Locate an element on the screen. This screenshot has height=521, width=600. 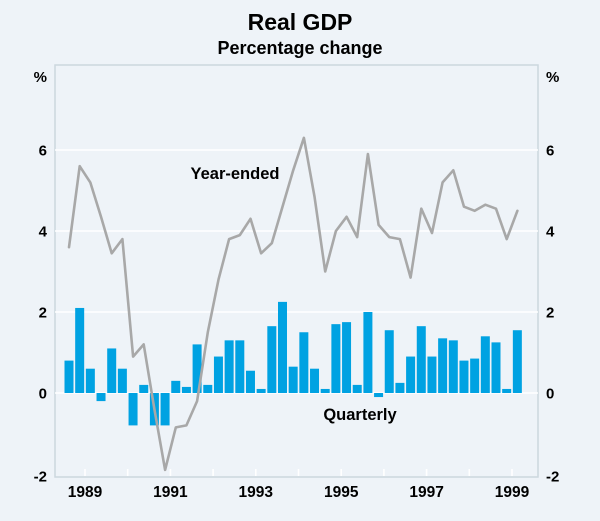
y-tick-right-4: 4 is located at coordinates (550, 232).